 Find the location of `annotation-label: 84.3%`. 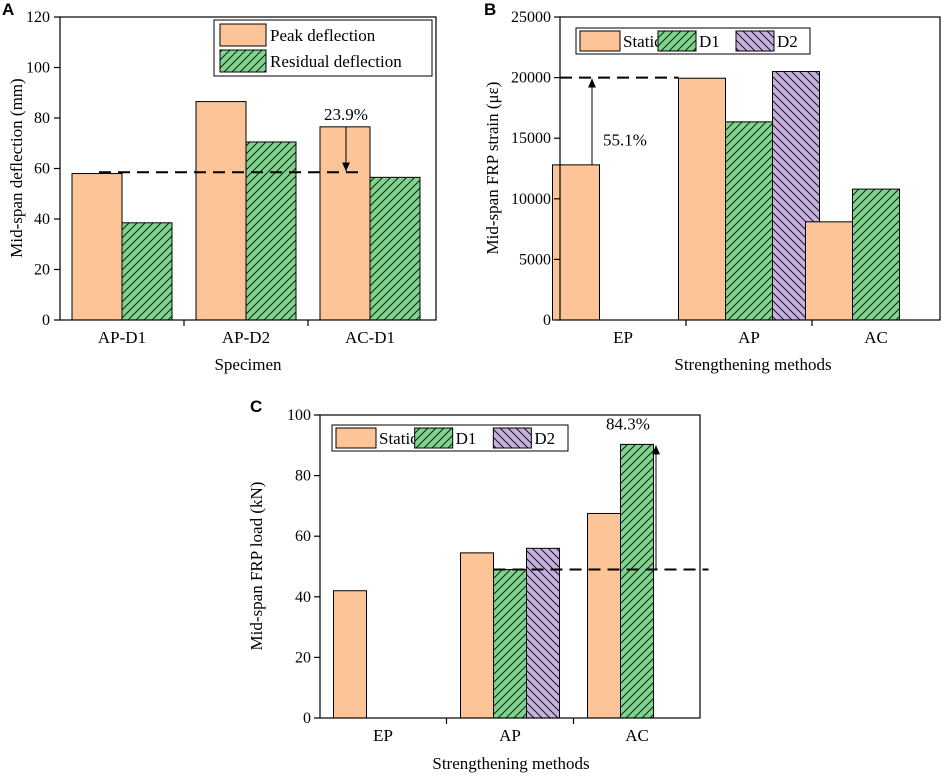

annotation-label: 84.3% is located at coordinates (628, 423).